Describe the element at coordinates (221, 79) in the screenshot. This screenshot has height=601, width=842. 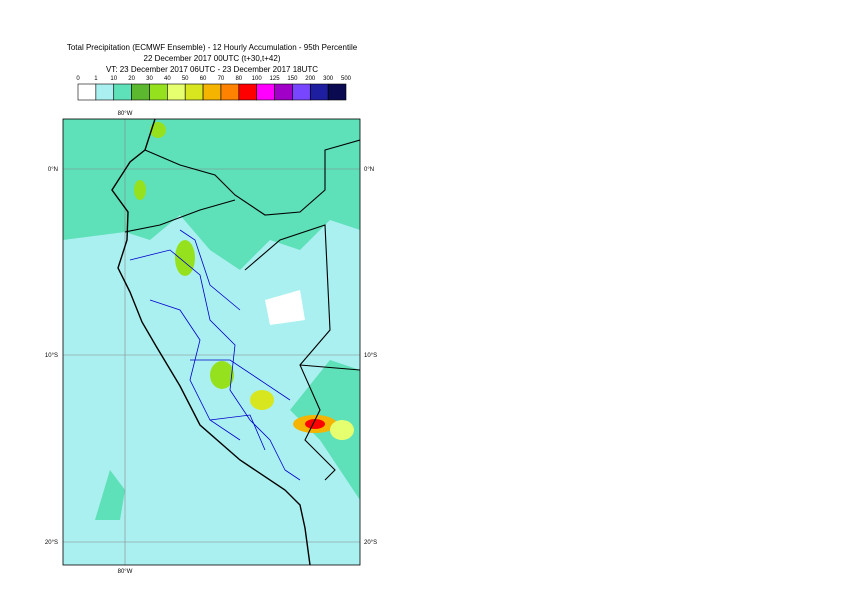
I see `legend-level: 70` at that location.